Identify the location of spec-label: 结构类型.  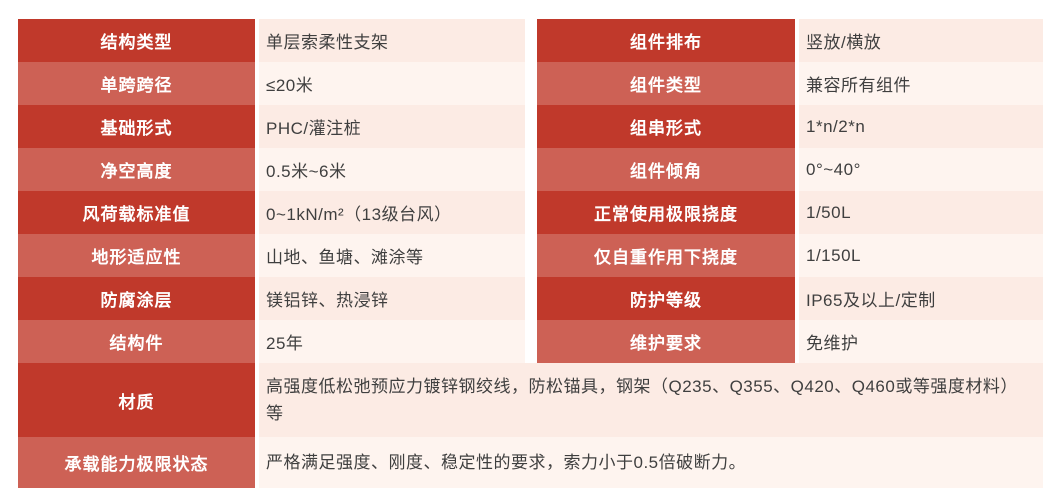
(136, 40).